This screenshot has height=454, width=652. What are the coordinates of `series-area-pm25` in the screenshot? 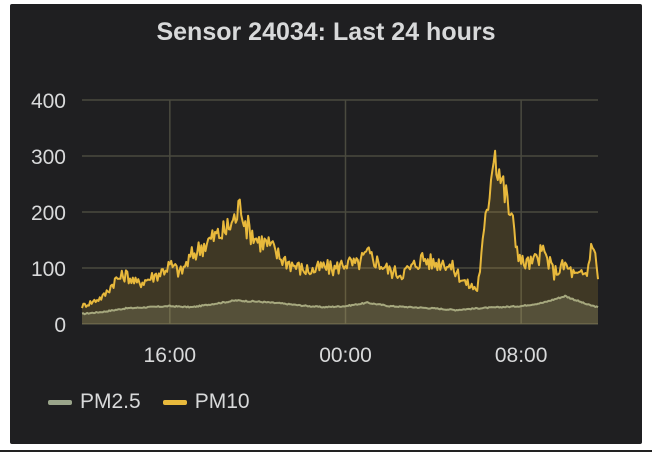 It's located at (340, 309).